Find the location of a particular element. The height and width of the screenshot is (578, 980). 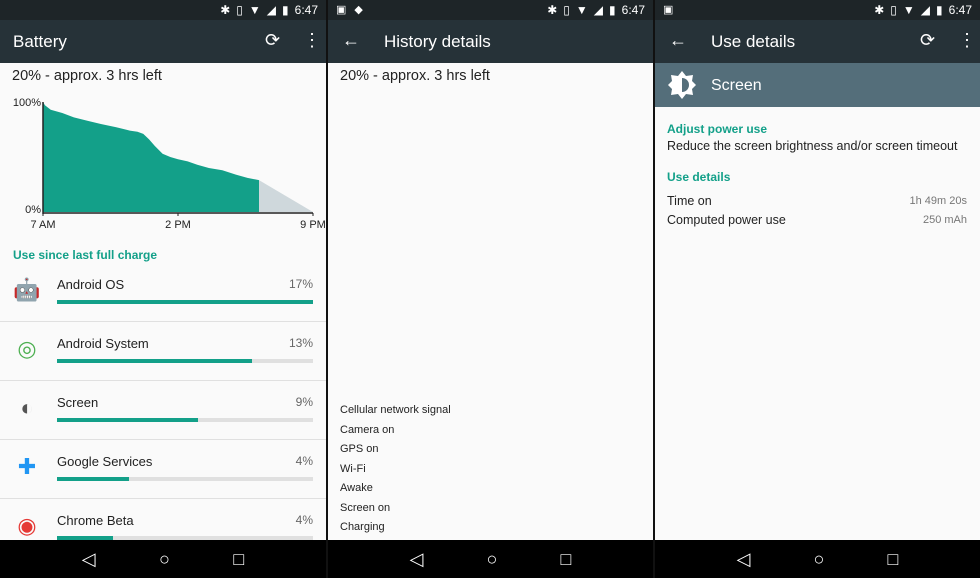

track-label: Wi-Fi is located at coordinates (353, 468).